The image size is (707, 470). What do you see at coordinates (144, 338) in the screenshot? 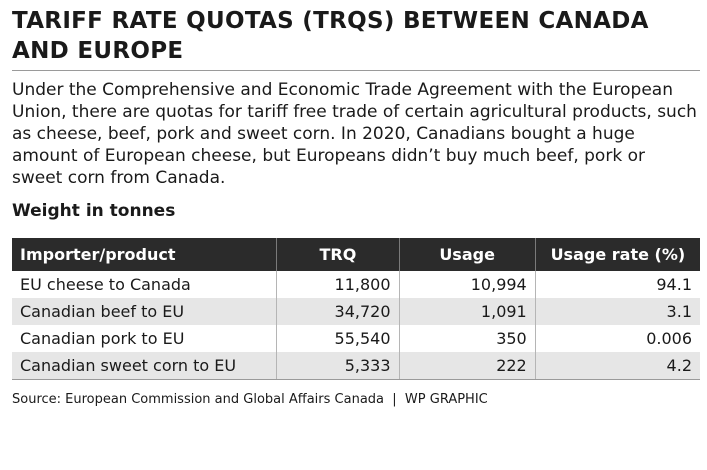
I see `cell-product: Canadian pork to EU` at bounding box center [144, 338].